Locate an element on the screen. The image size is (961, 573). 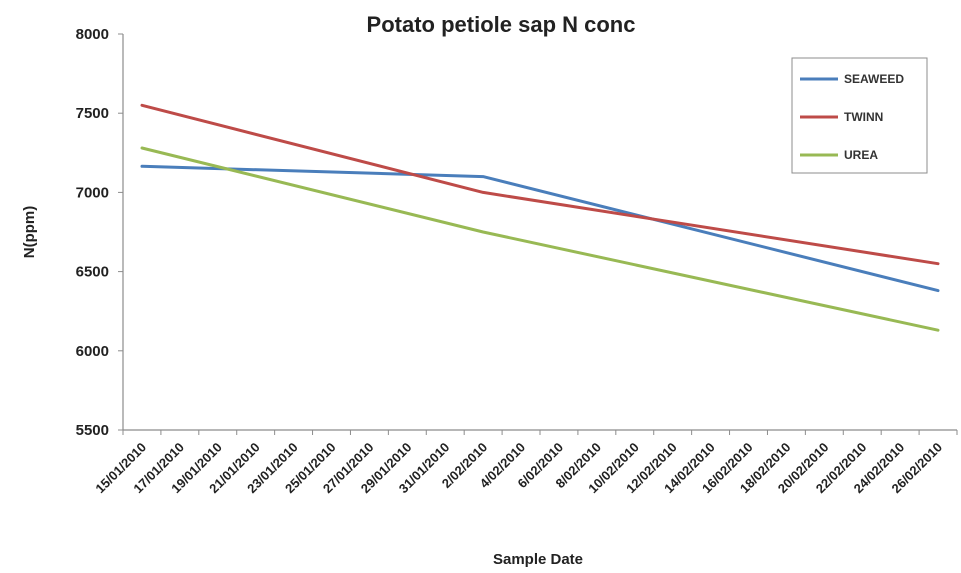
y-tick-label: 7000 is located at coordinates (92, 192).